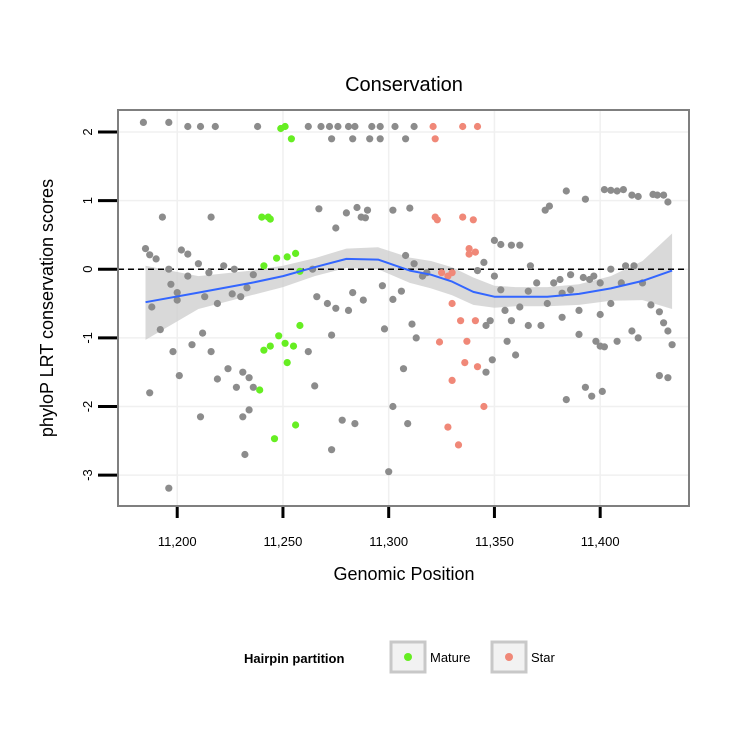  What do you see at coordinates (294, 658) in the screenshot?
I see `legend-title: Hairpin partition` at bounding box center [294, 658].